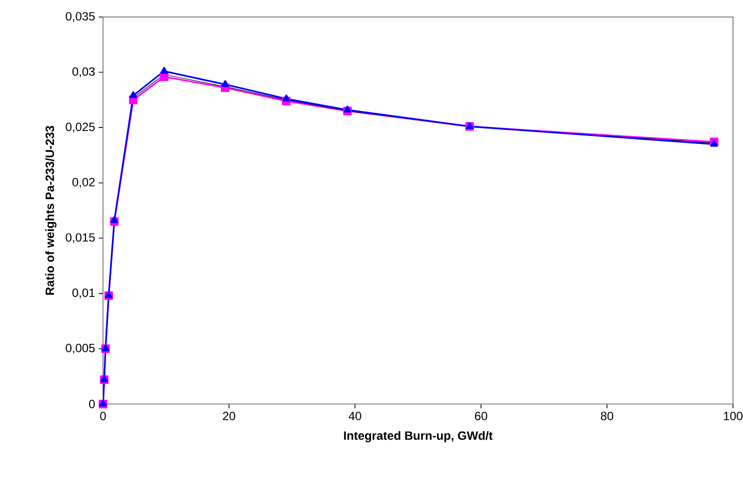  I want to click on y-tick-label: 0,025, so click(80, 127).